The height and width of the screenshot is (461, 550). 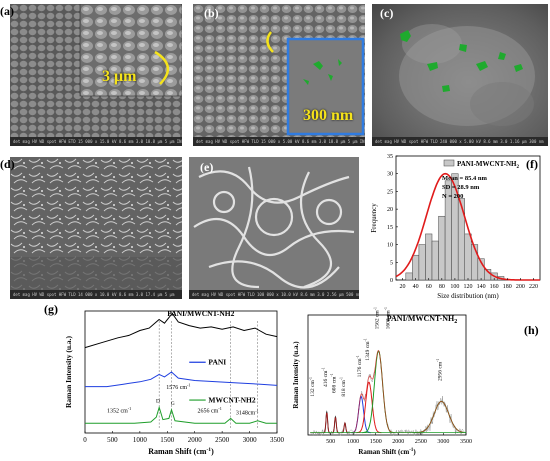 I want to click on sem-texture-a, so click(x=96, y=75).